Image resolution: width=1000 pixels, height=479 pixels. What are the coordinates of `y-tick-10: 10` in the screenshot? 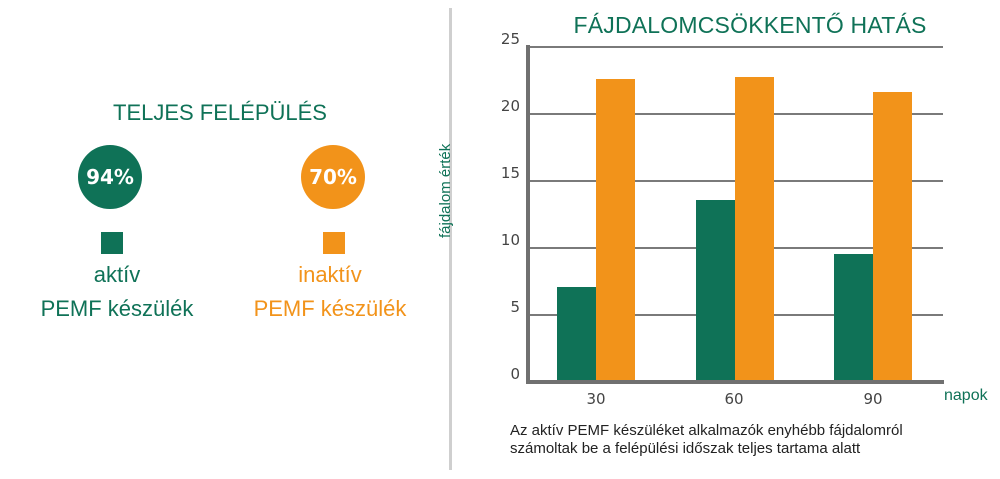 It's located at (510, 240).